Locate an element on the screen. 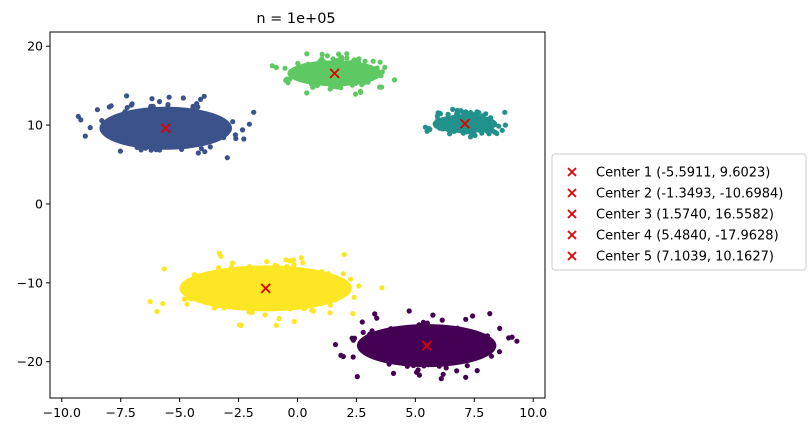 This screenshot has height=433, width=812. x-tick-label: 2.5 is located at coordinates (356, 412).